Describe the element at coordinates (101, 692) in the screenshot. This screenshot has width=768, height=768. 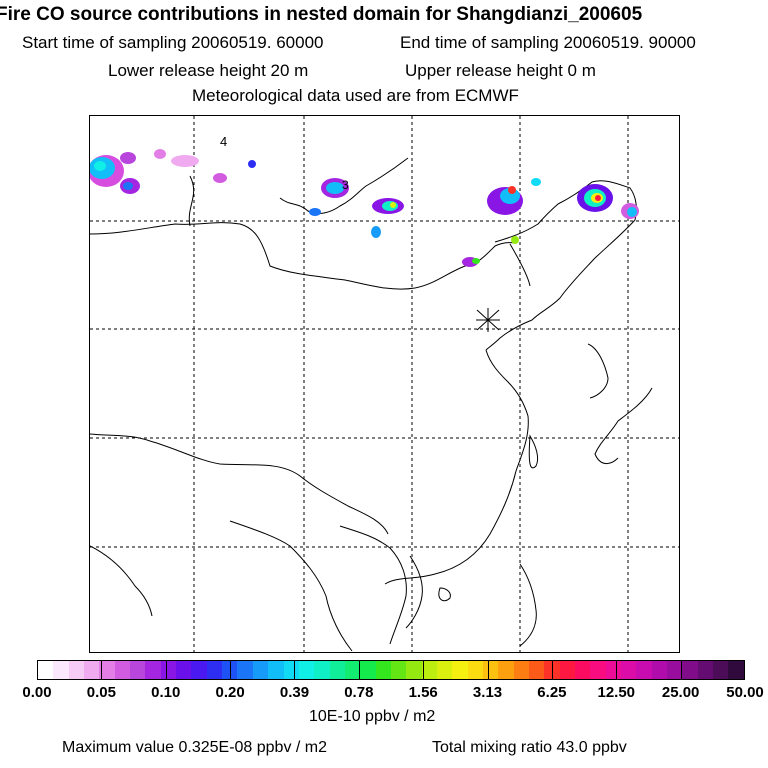
I see `color-scale-tick-label: 0.05` at that location.